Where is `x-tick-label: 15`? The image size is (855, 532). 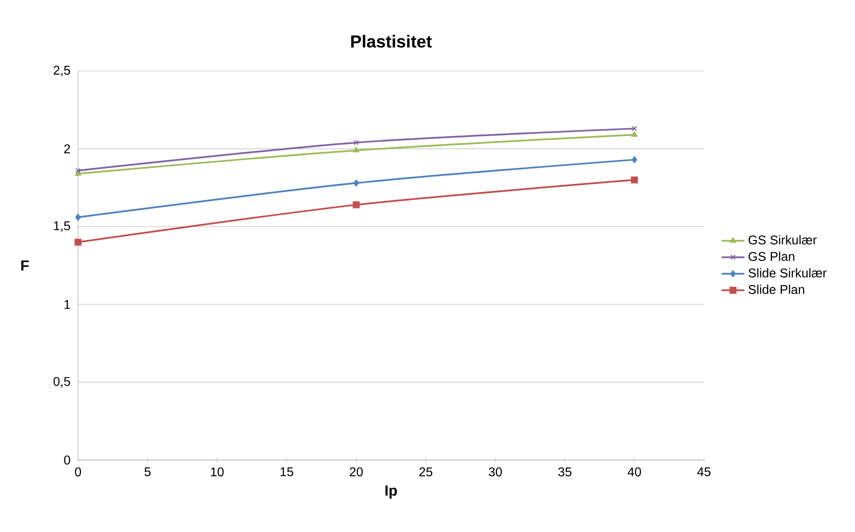
x-tick-label: 15 is located at coordinates (287, 471).